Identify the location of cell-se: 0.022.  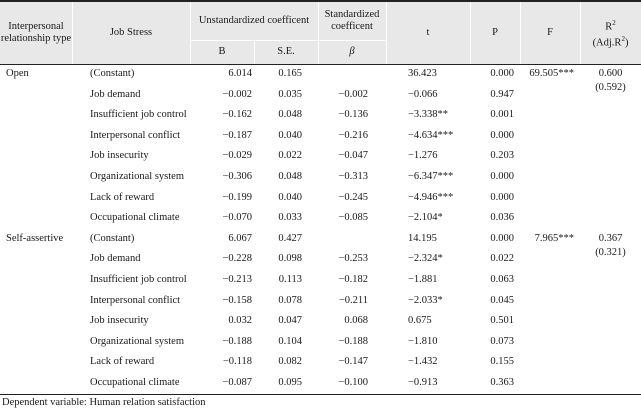
(290, 156).